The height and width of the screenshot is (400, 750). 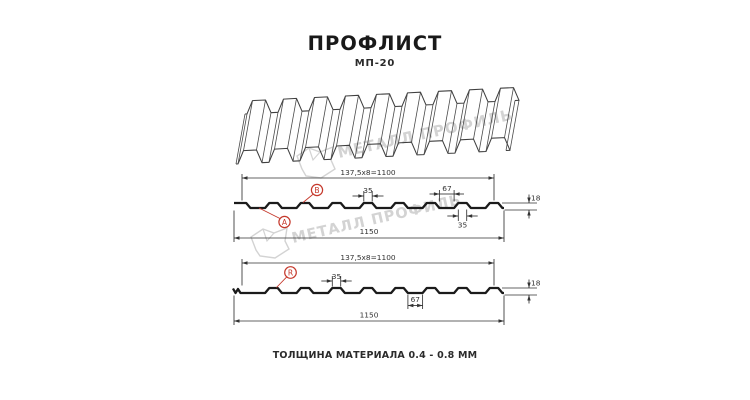 I want to click on cross-section-bottom, so click(x=384, y=292).